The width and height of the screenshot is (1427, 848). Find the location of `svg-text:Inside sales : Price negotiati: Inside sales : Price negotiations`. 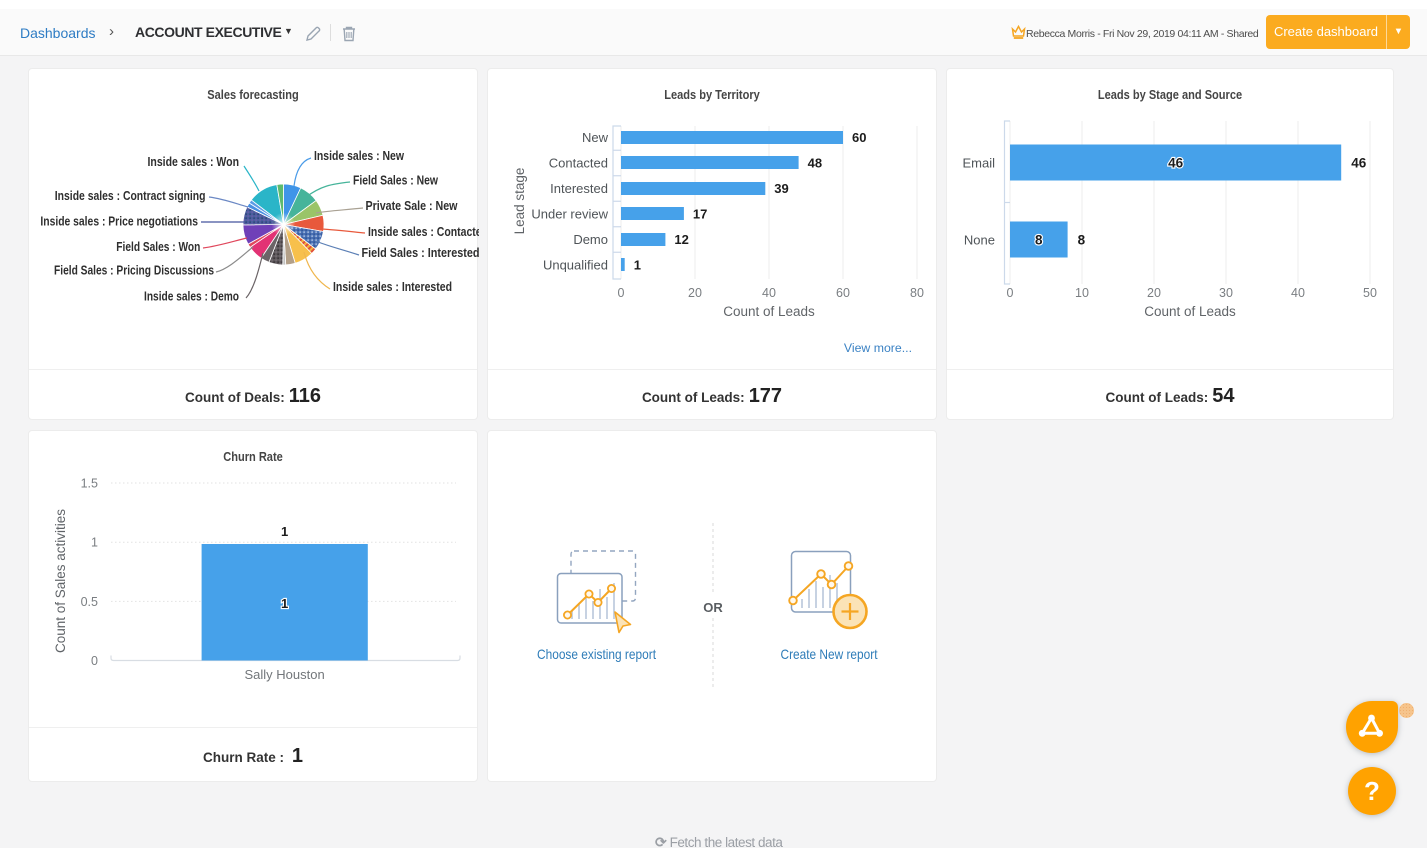

svg-text:Inside sales : Price negotiati: Inside sales : Price negotiations is located at coordinates (119, 222).